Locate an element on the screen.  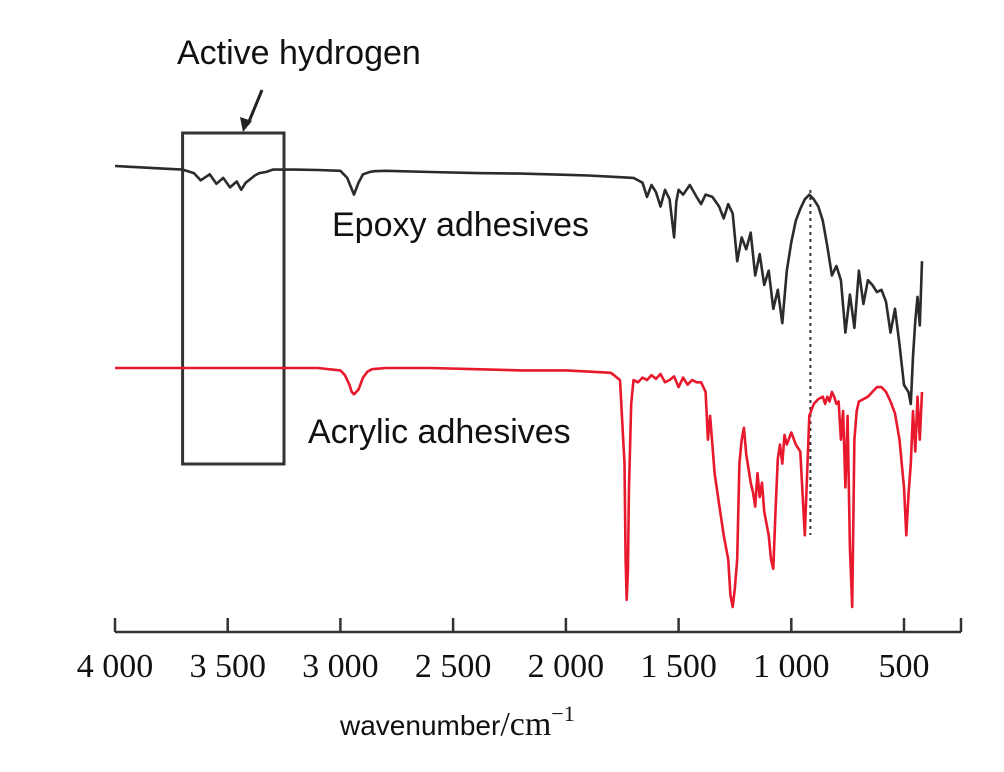
x-tick-label-3500: 3 500 is located at coordinates (227, 666).